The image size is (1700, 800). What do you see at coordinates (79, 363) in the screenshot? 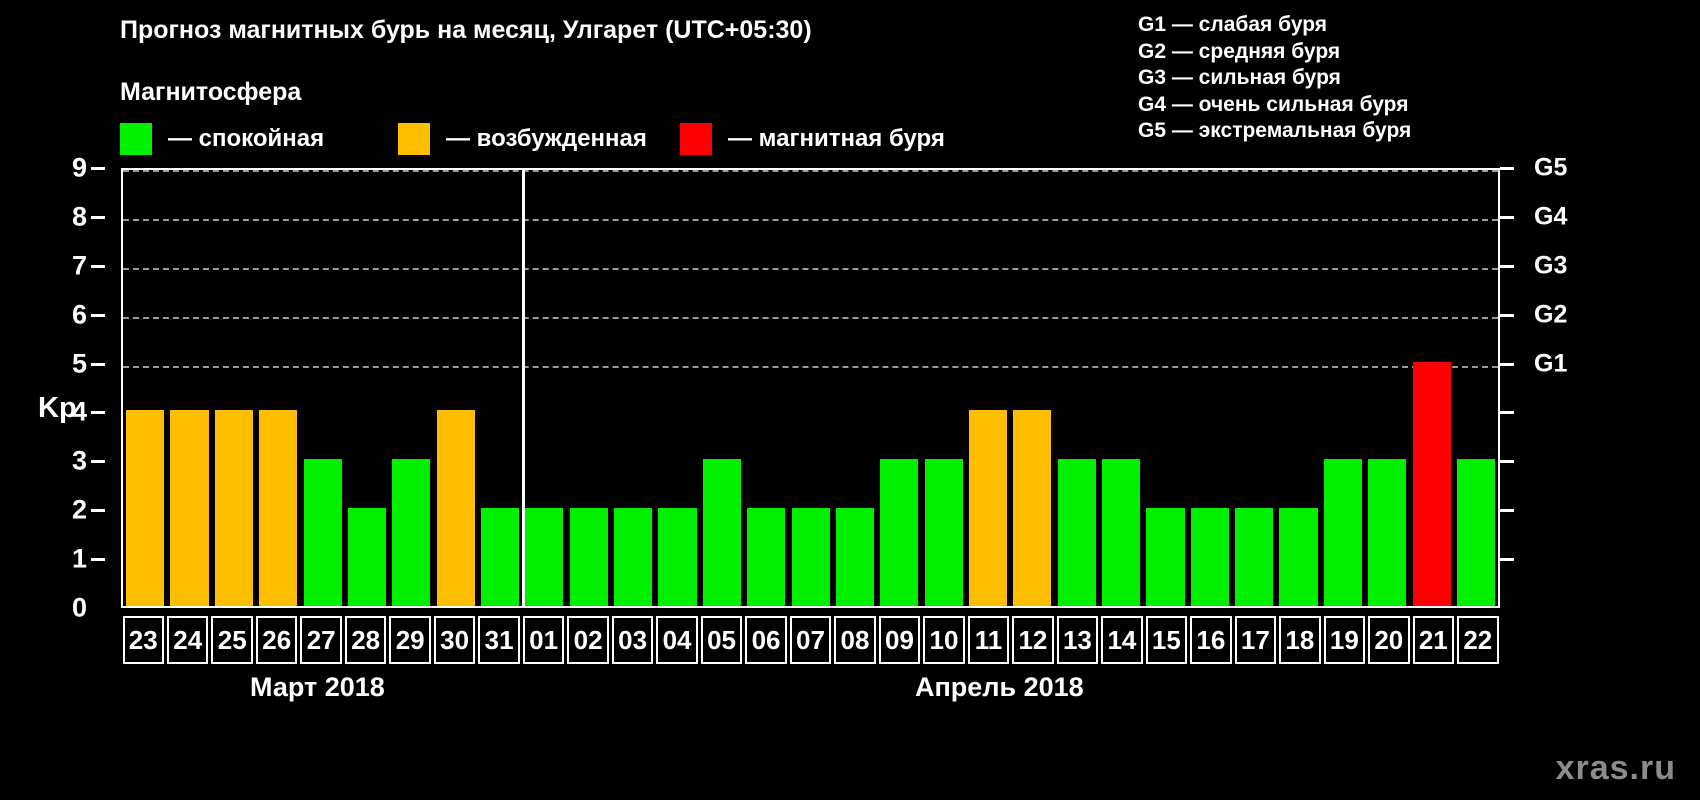
I see `y-tick-label-5: 5` at bounding box center [79, 363].